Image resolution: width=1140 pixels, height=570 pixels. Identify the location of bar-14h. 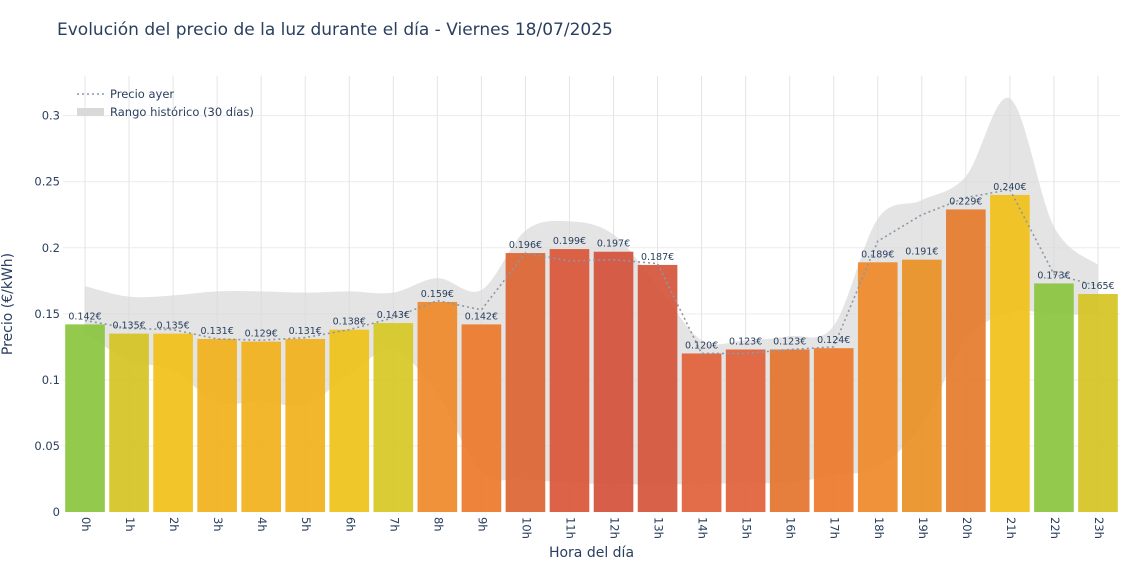
(701, 432).